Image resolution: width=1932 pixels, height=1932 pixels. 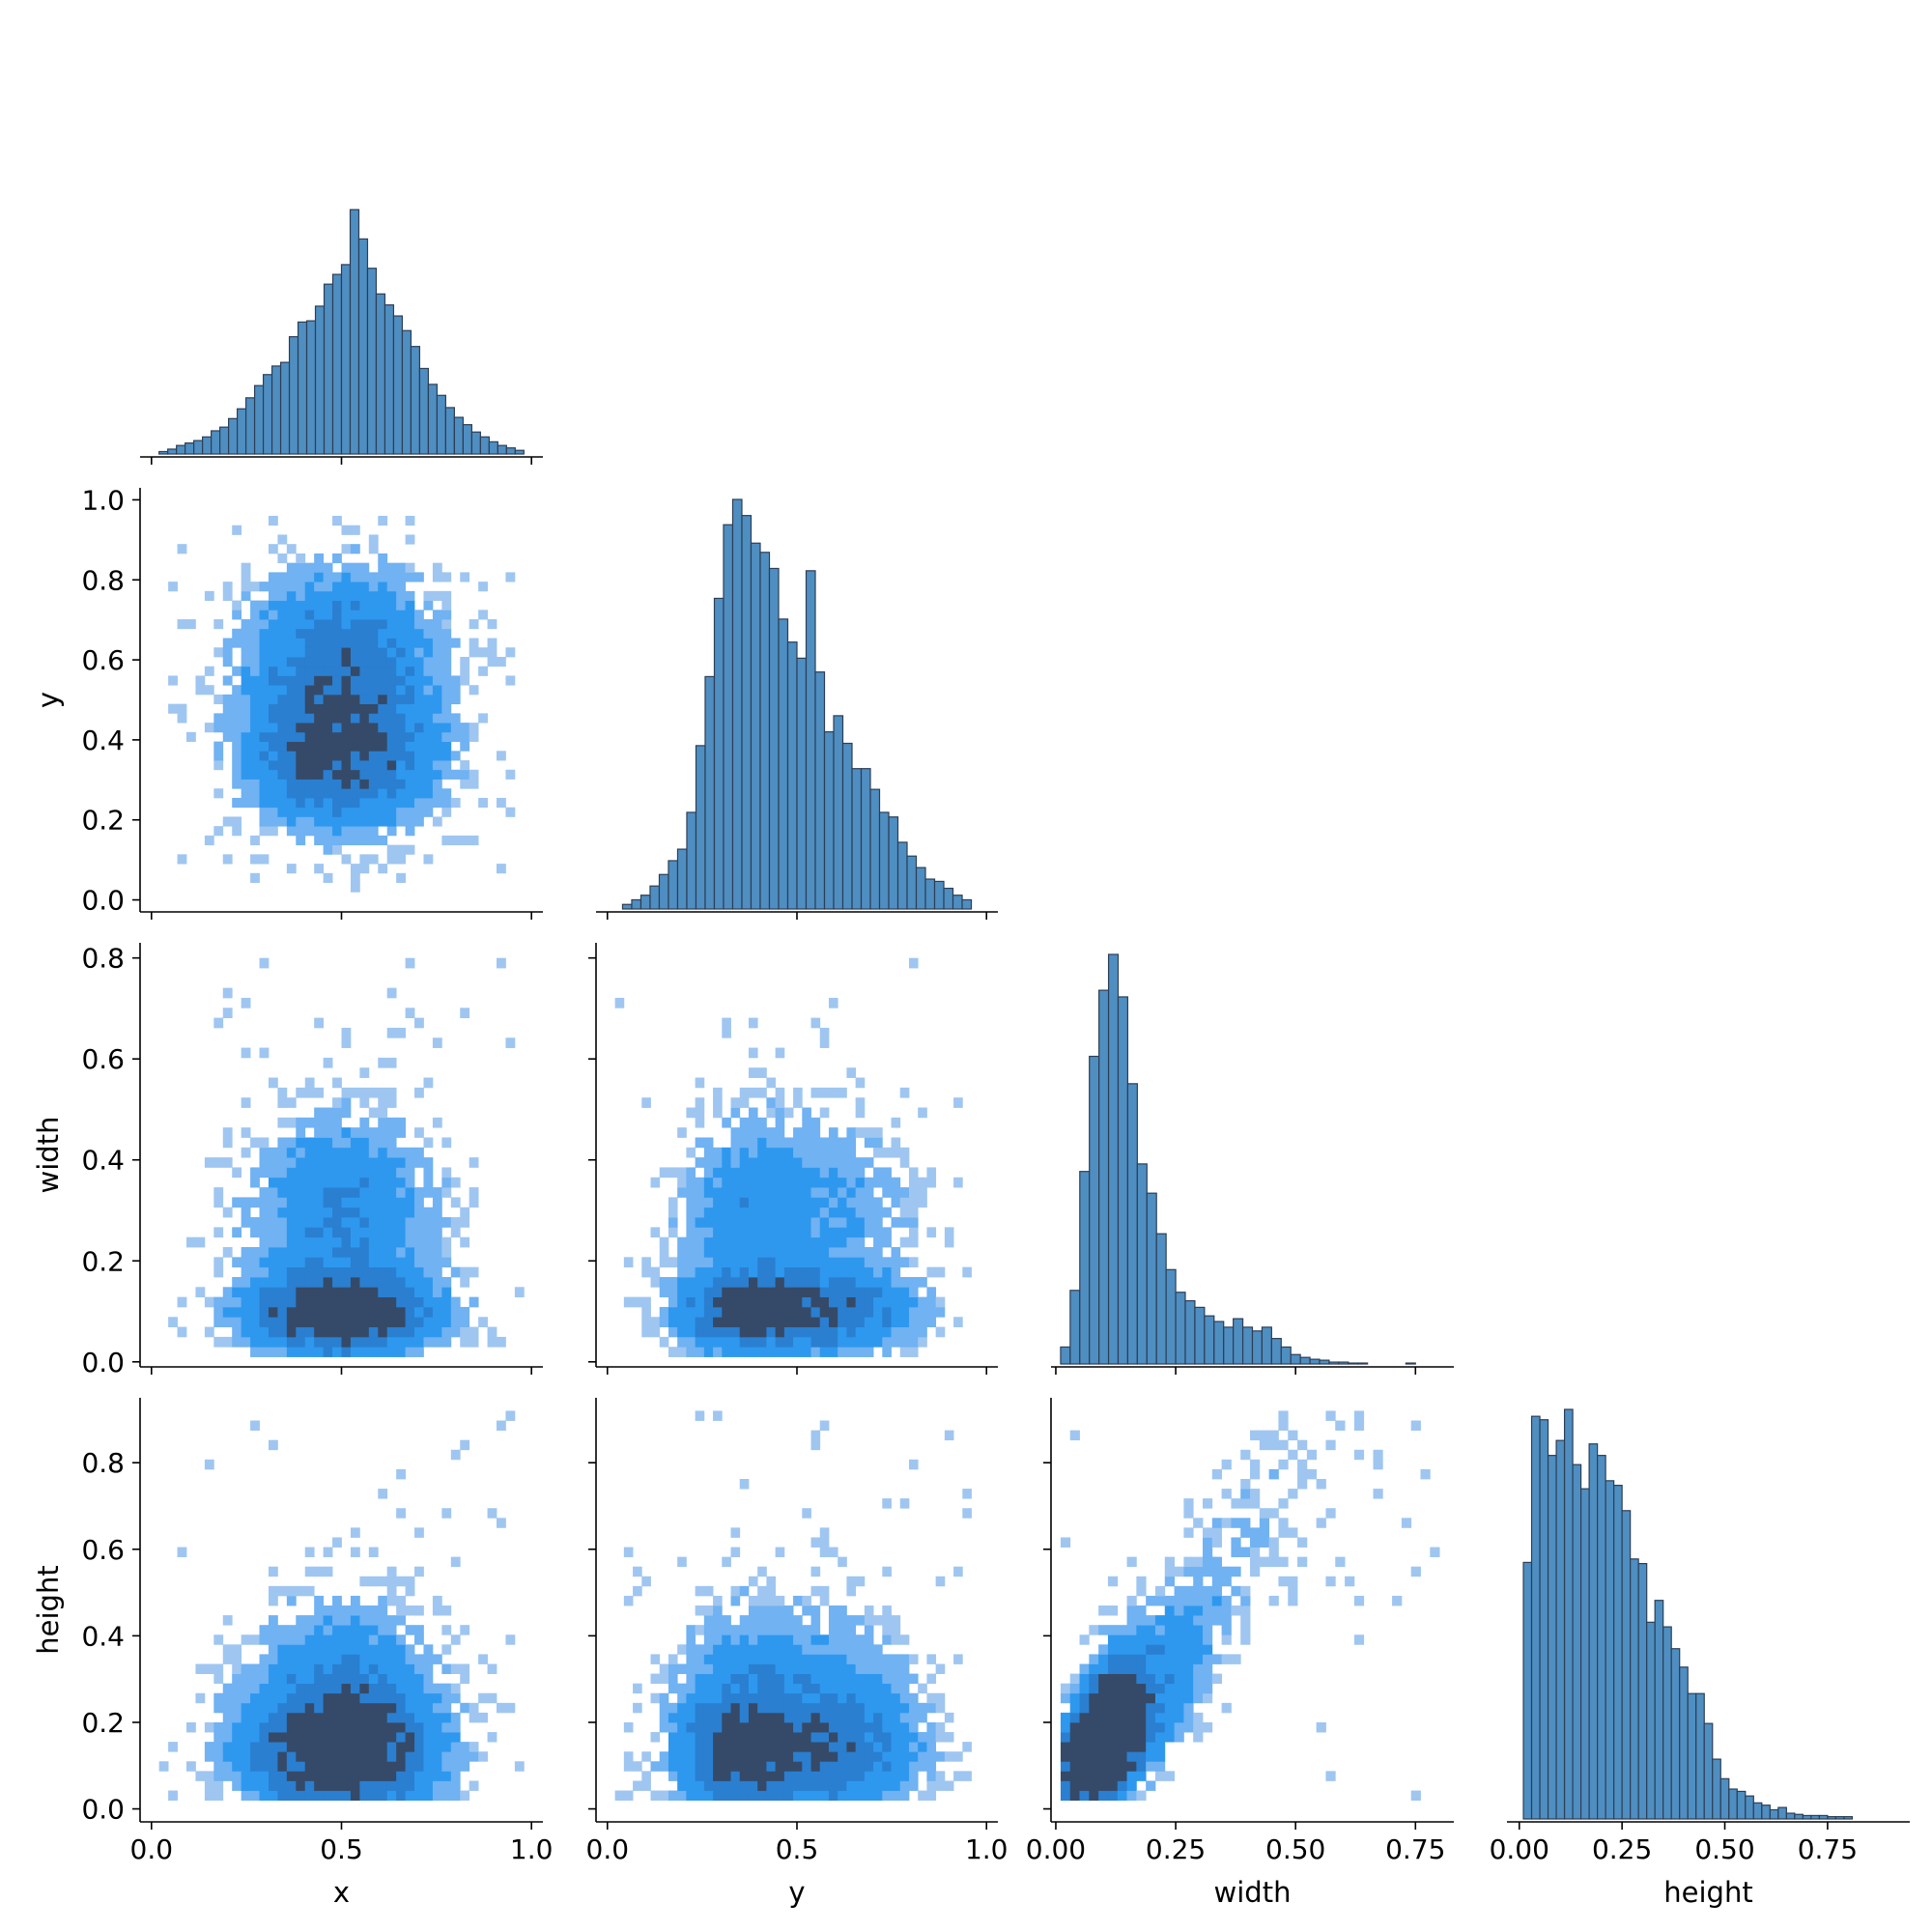 I want to click on hist-bar-width, so click(x=1324, y=1362).